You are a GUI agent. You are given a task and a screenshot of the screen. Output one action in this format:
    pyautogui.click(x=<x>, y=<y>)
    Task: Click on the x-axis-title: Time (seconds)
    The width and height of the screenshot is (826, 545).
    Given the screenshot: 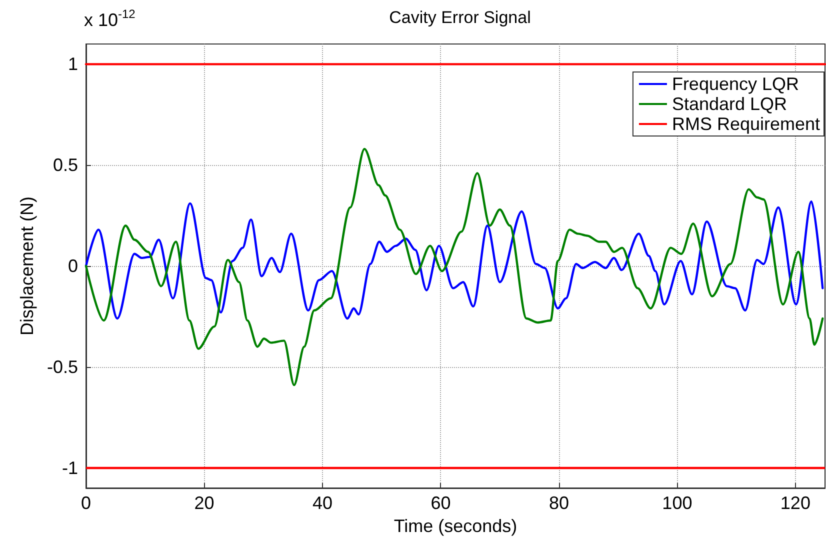 What is the action you would take?
    pyautogui.click(x=456, y=526)
    